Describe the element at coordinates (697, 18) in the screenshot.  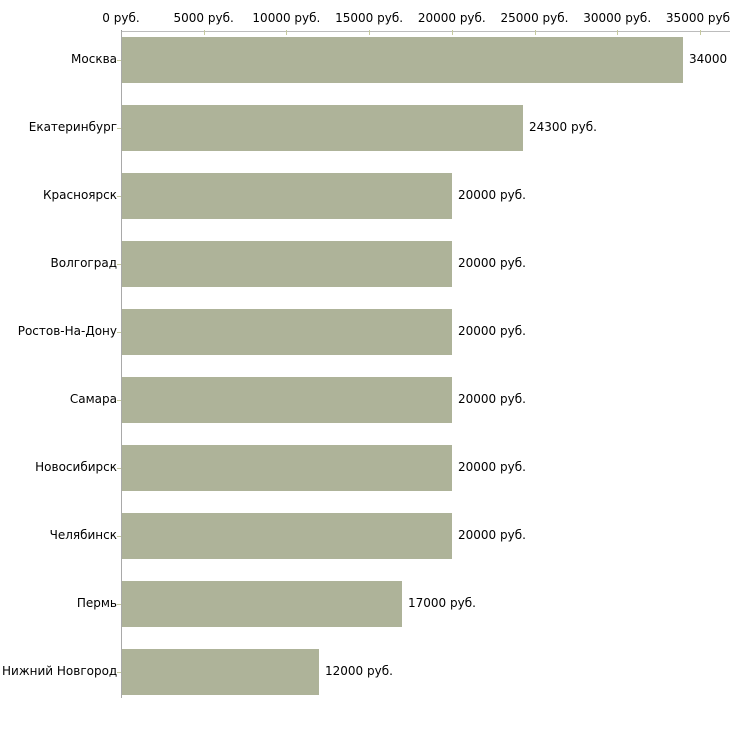
I see `x-tick-label: 35000 руб.` at that location.